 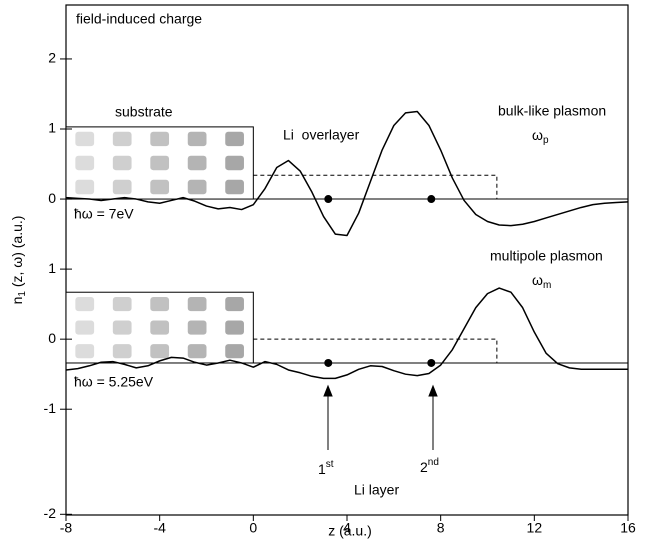 I want to click on annotation: ωm, so click(x=541, y=281).